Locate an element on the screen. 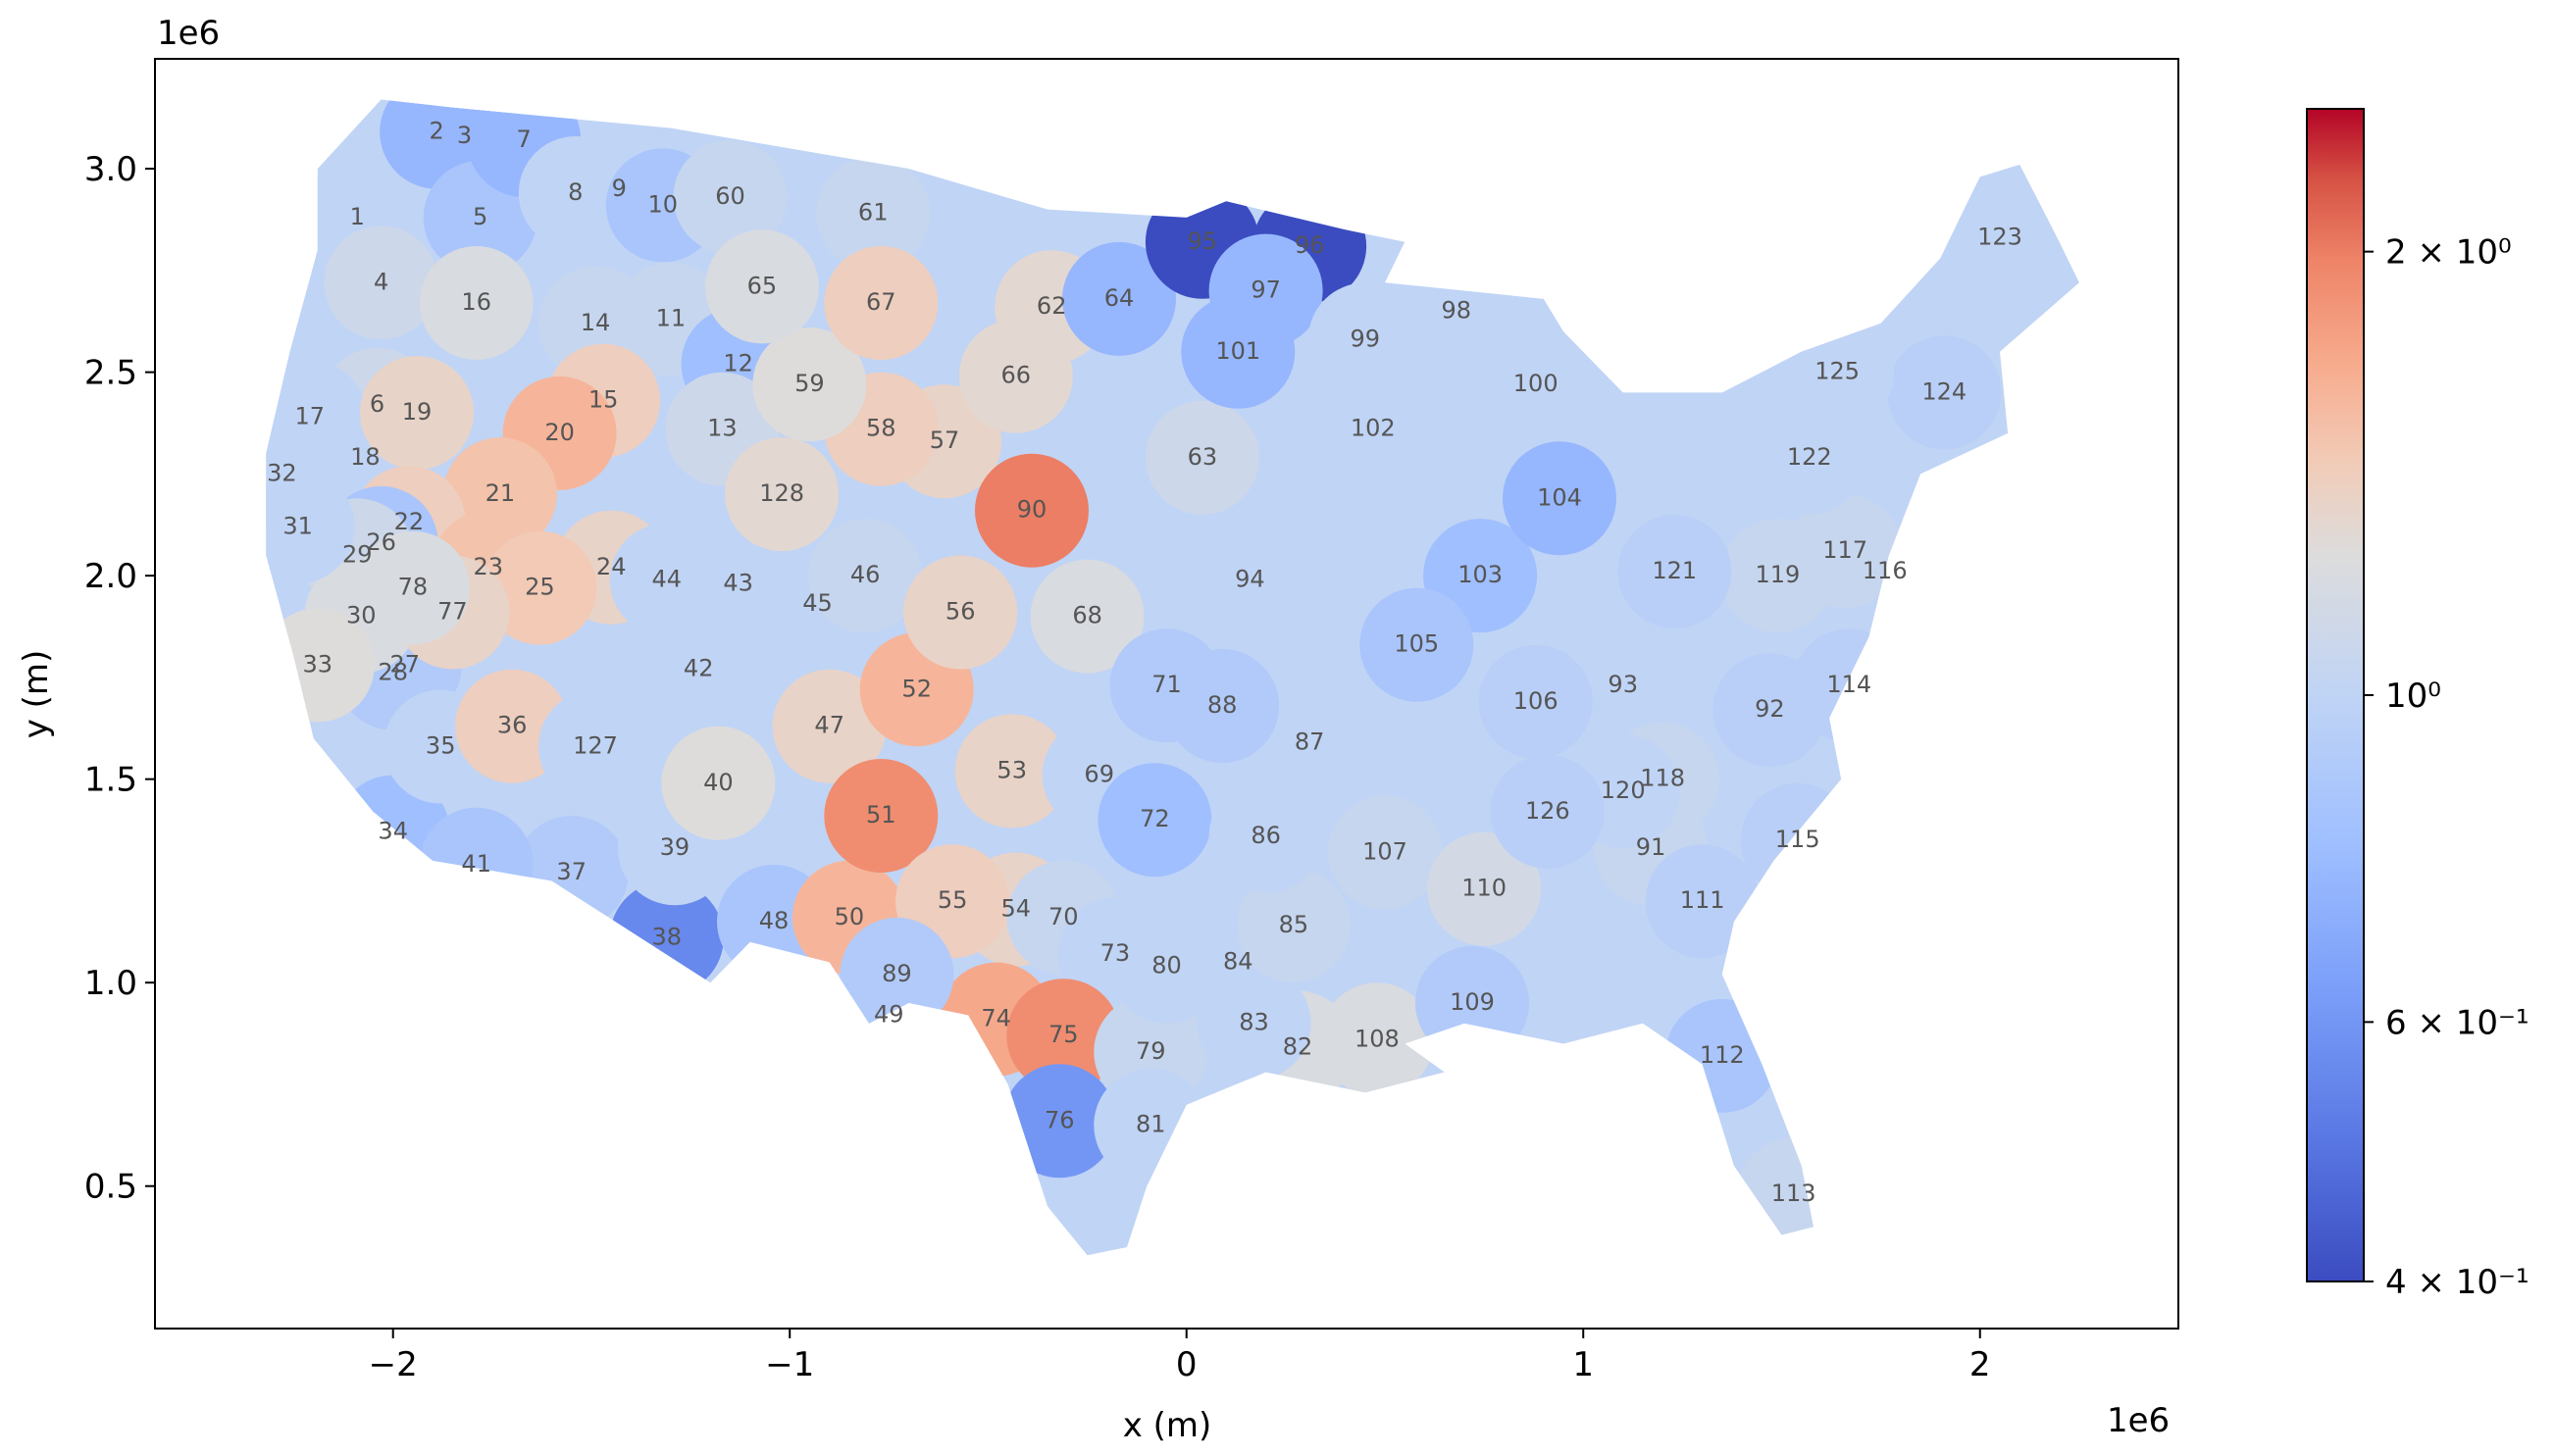 The height and width of the screenshot is (1456, 2555). region-label-112: 112 is located at coordinates (1723, 1055).